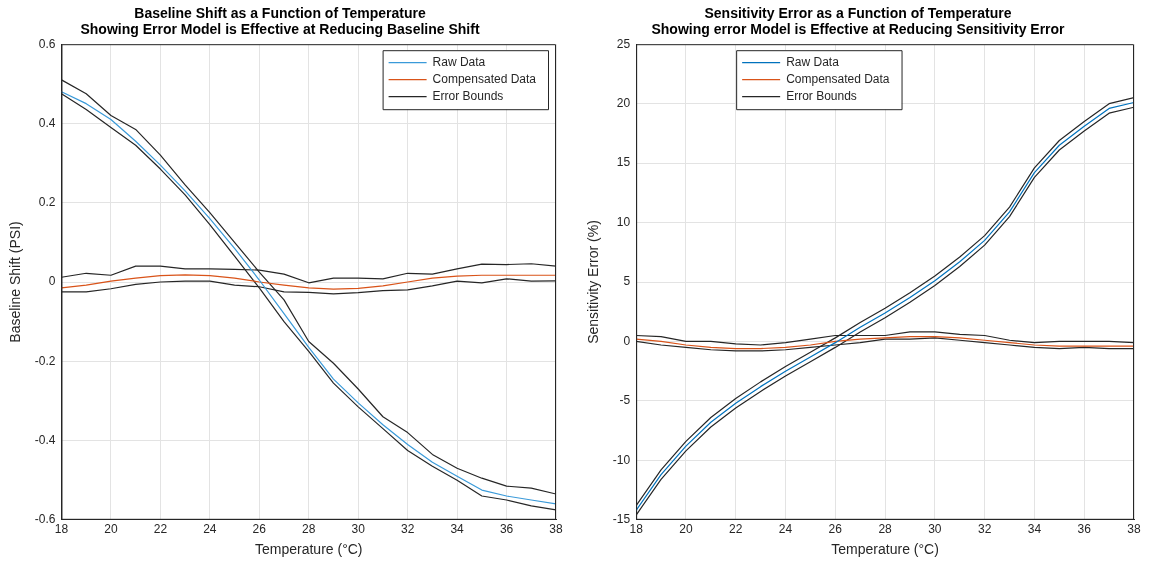  I want to click on y-tick-label: 15, so click(623, 162).